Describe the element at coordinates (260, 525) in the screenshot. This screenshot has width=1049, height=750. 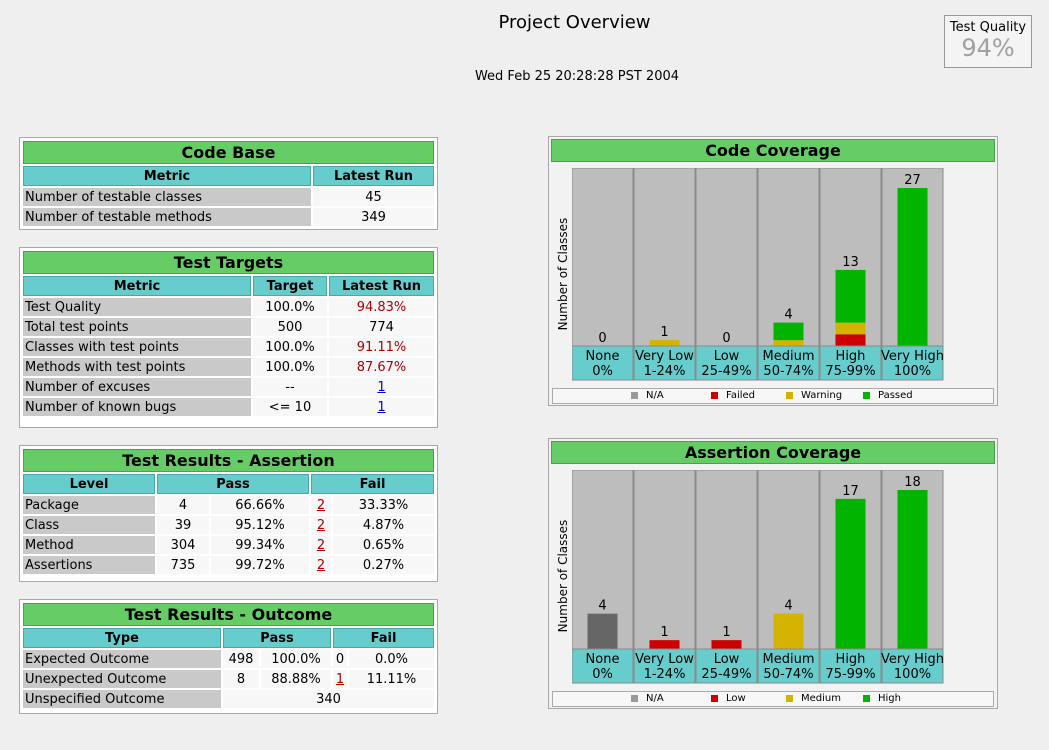
I see `pass-percent: 95.12%` at that location.